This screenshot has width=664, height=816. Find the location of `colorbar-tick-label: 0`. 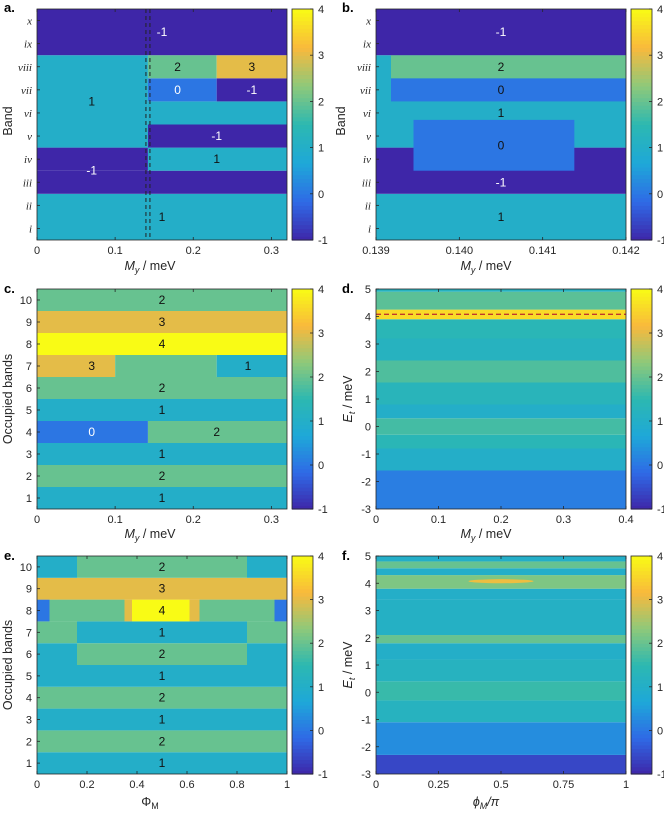

colorbar-tick-label: 0 is located at coordinates (321, 195).